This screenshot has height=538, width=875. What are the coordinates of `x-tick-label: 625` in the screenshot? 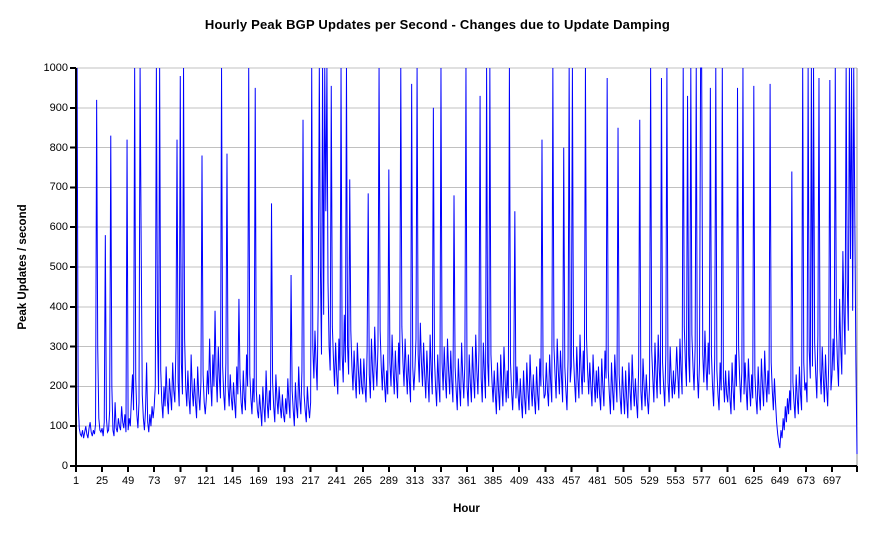 It's located at (753, 481).